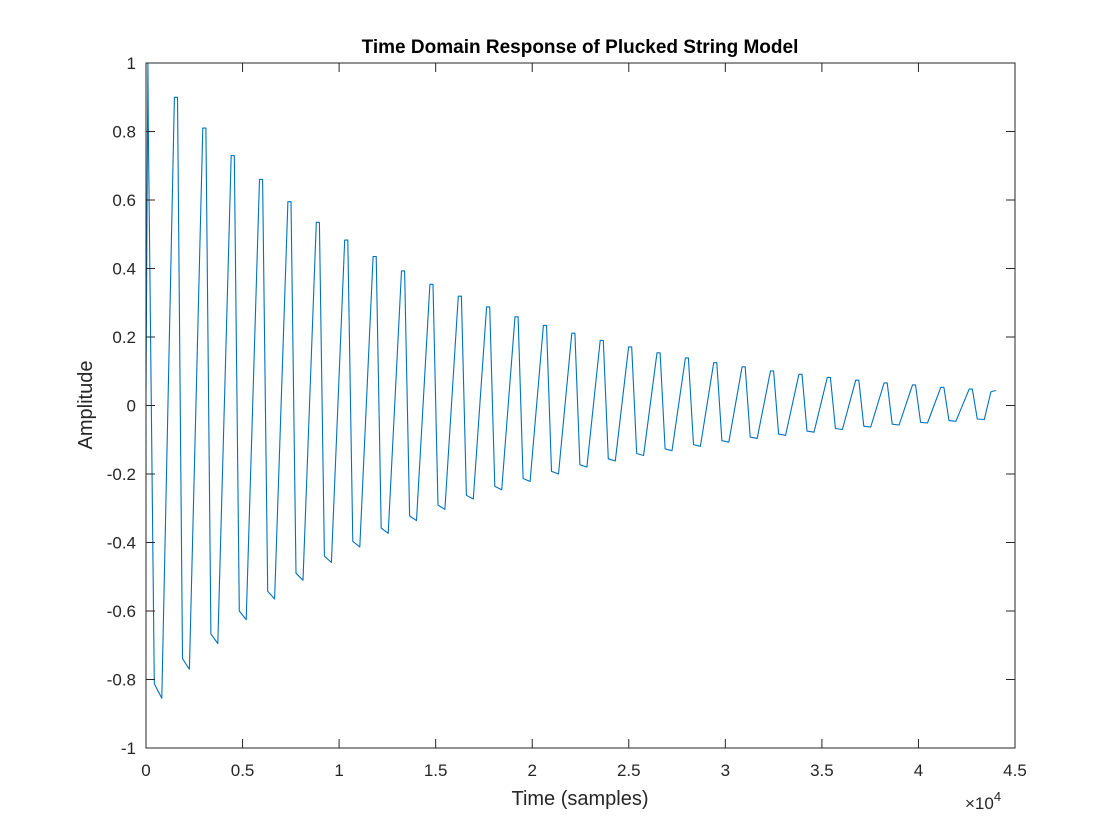 The image size is (1120, 840). Describe the element at coordinates (124, 269) in the screenshot. I see `y-tick-label: 0.4` at that location.